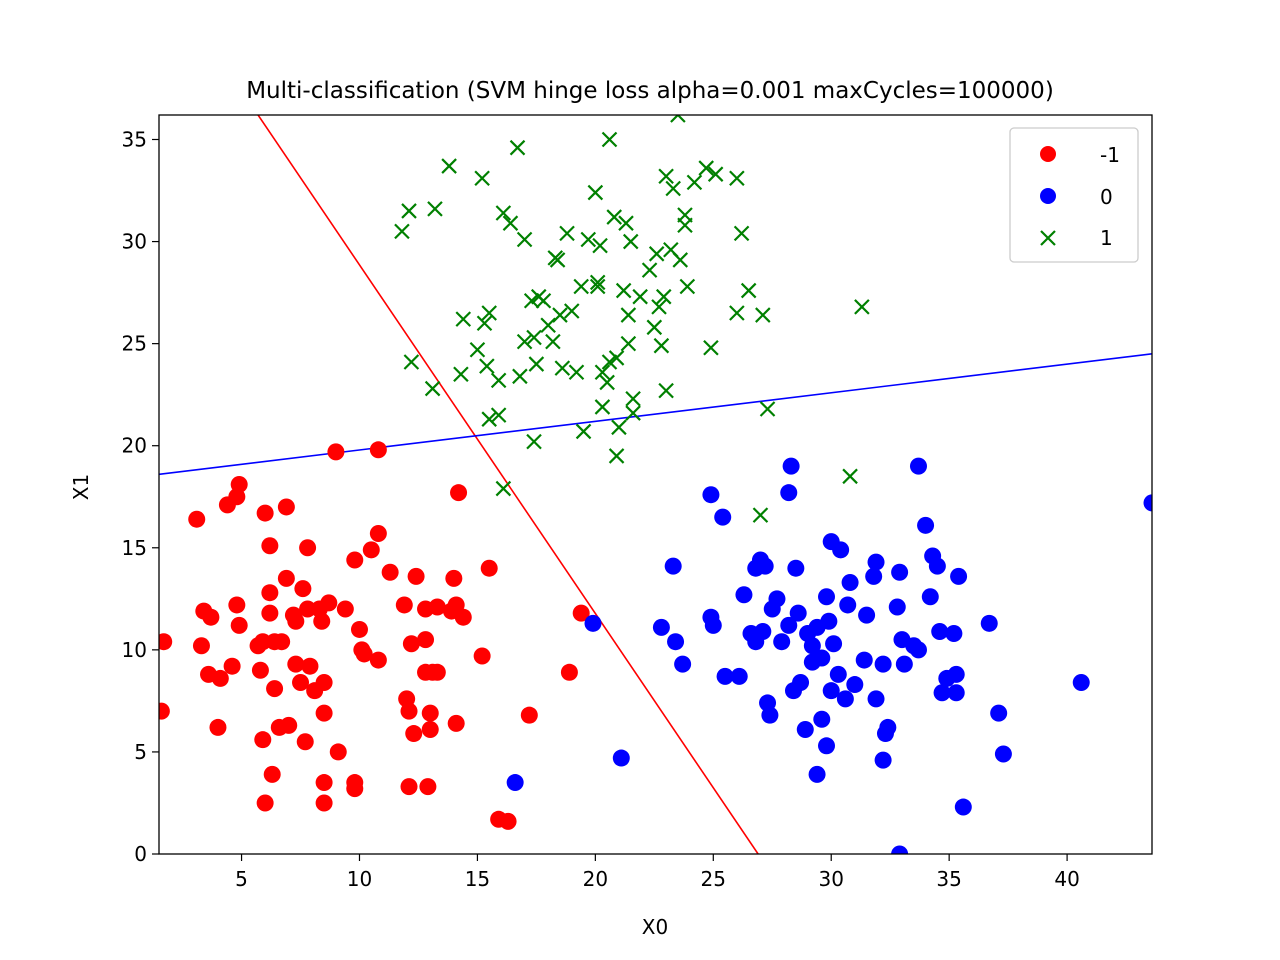 The image size is (1280, 960). Describe the element at coordinates (140, 854) in the screenshot. I see `y-tick-label: 0` at that location.